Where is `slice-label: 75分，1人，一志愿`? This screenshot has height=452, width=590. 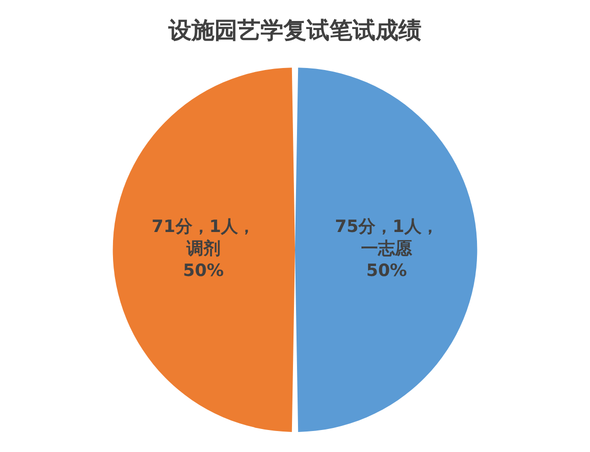
slice-label: 75分，1人，一志愿 is located at coordinates (386, 238).